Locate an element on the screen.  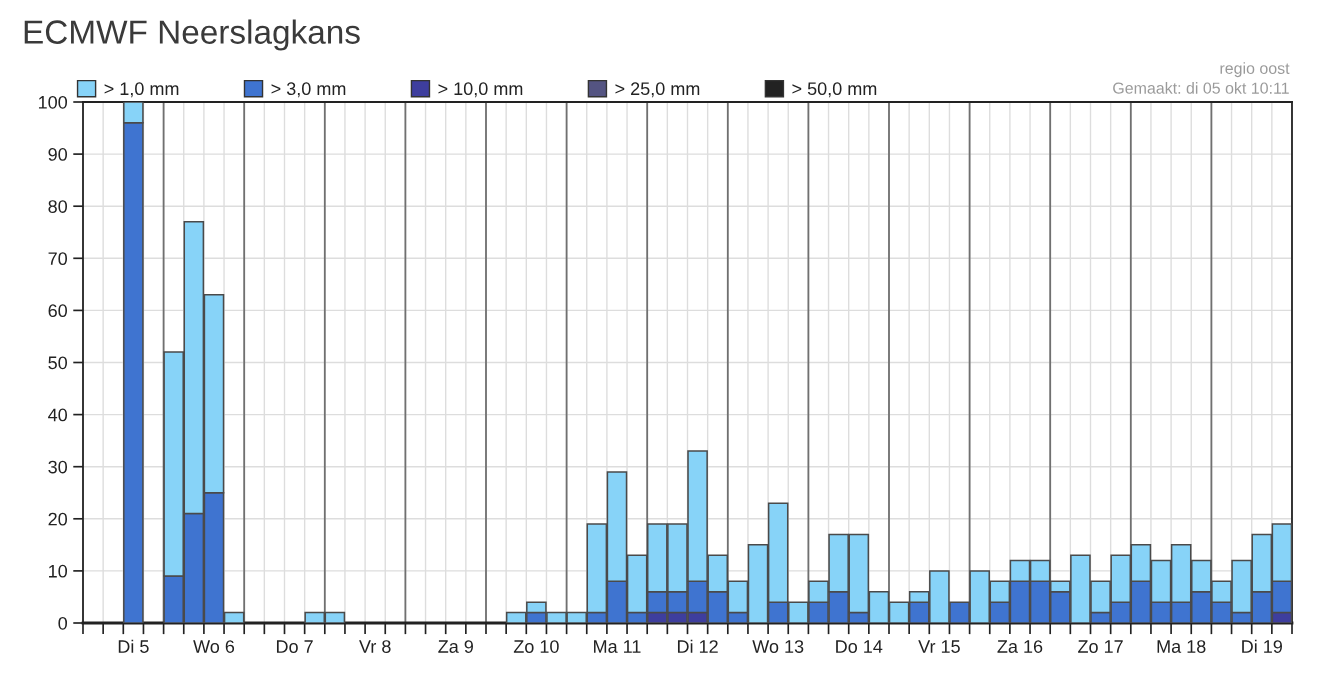
x-tick-label: Ma 11 is located at coordinates (617, 646).